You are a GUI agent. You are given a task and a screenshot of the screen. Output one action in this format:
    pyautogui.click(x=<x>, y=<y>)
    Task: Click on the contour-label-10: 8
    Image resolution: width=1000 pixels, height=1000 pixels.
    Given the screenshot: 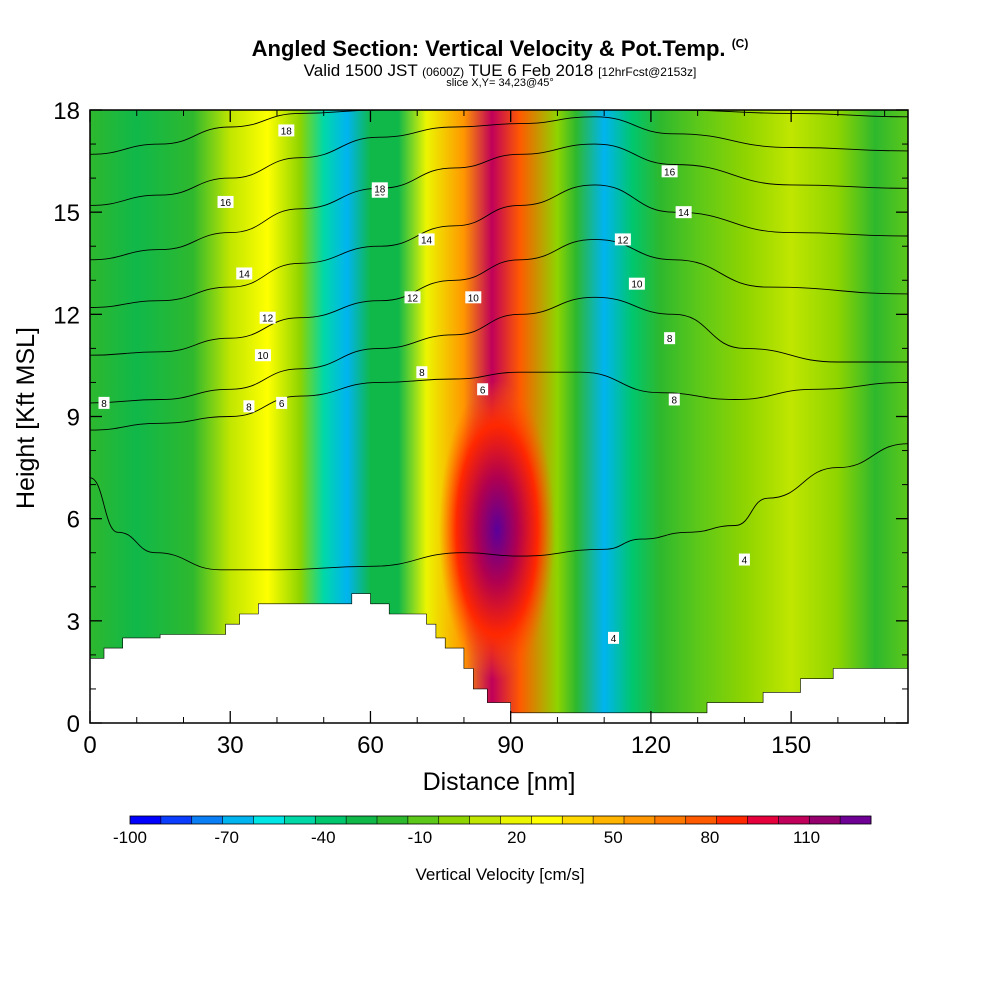 What is the action you would take?
    pyautogui.click(x=104, y=404)
    